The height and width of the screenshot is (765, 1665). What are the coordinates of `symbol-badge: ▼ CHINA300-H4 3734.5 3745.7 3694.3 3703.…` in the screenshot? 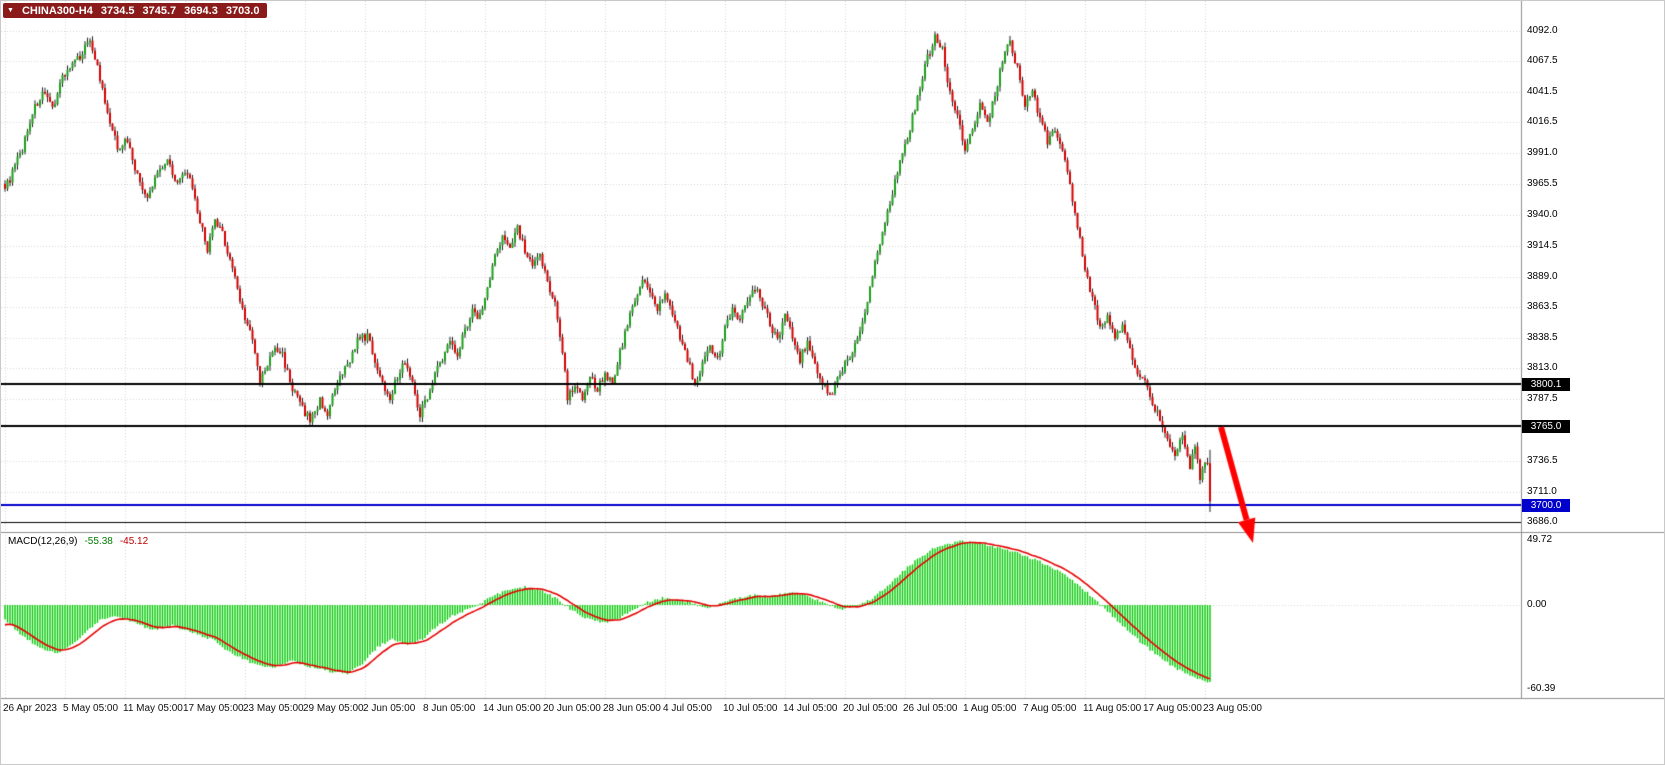 It's located at (135, 10).